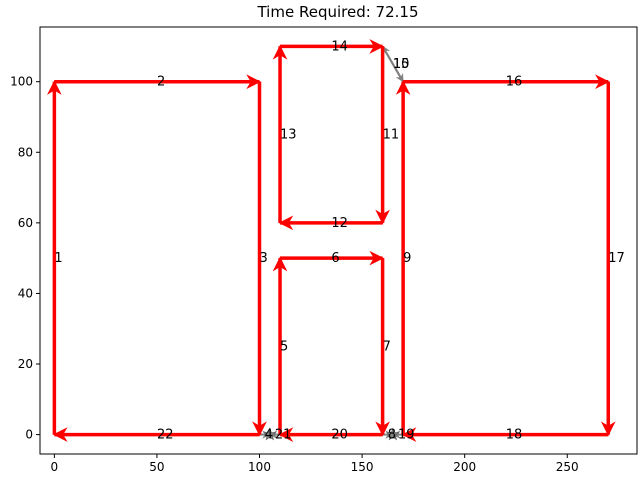 The height and width of the screenshot is (480, 640). I want to click on x-tick-label: 50, so click(156, 467).